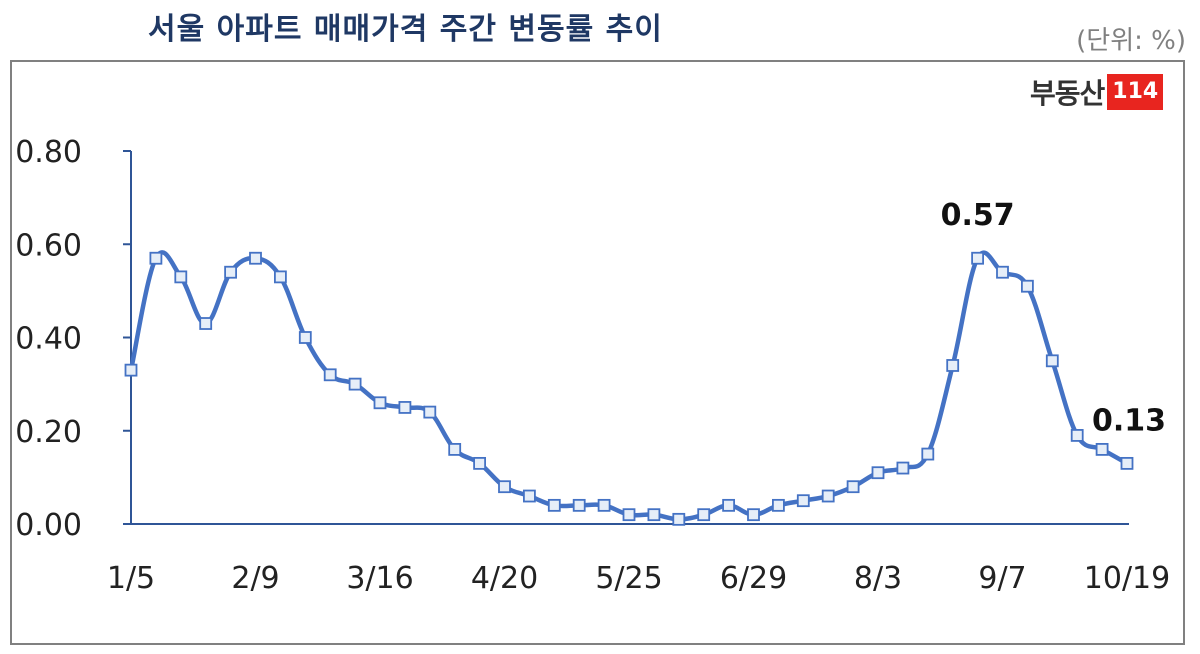 The width and height of the screenshot is (1200, 654). Describe the element at coordinates (1002, 578) in the screenshot. I see `x-tick-label: 9/7` at that location.